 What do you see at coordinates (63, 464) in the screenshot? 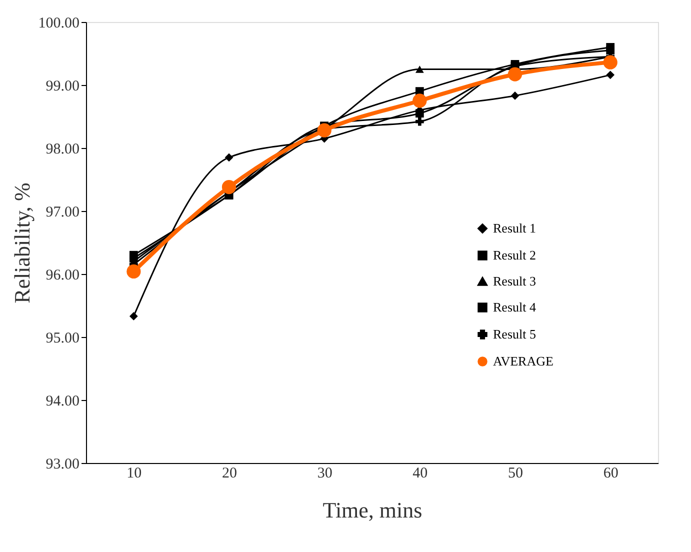
I see `y-tick-label: 93.00` at bounding box center [63, 464].